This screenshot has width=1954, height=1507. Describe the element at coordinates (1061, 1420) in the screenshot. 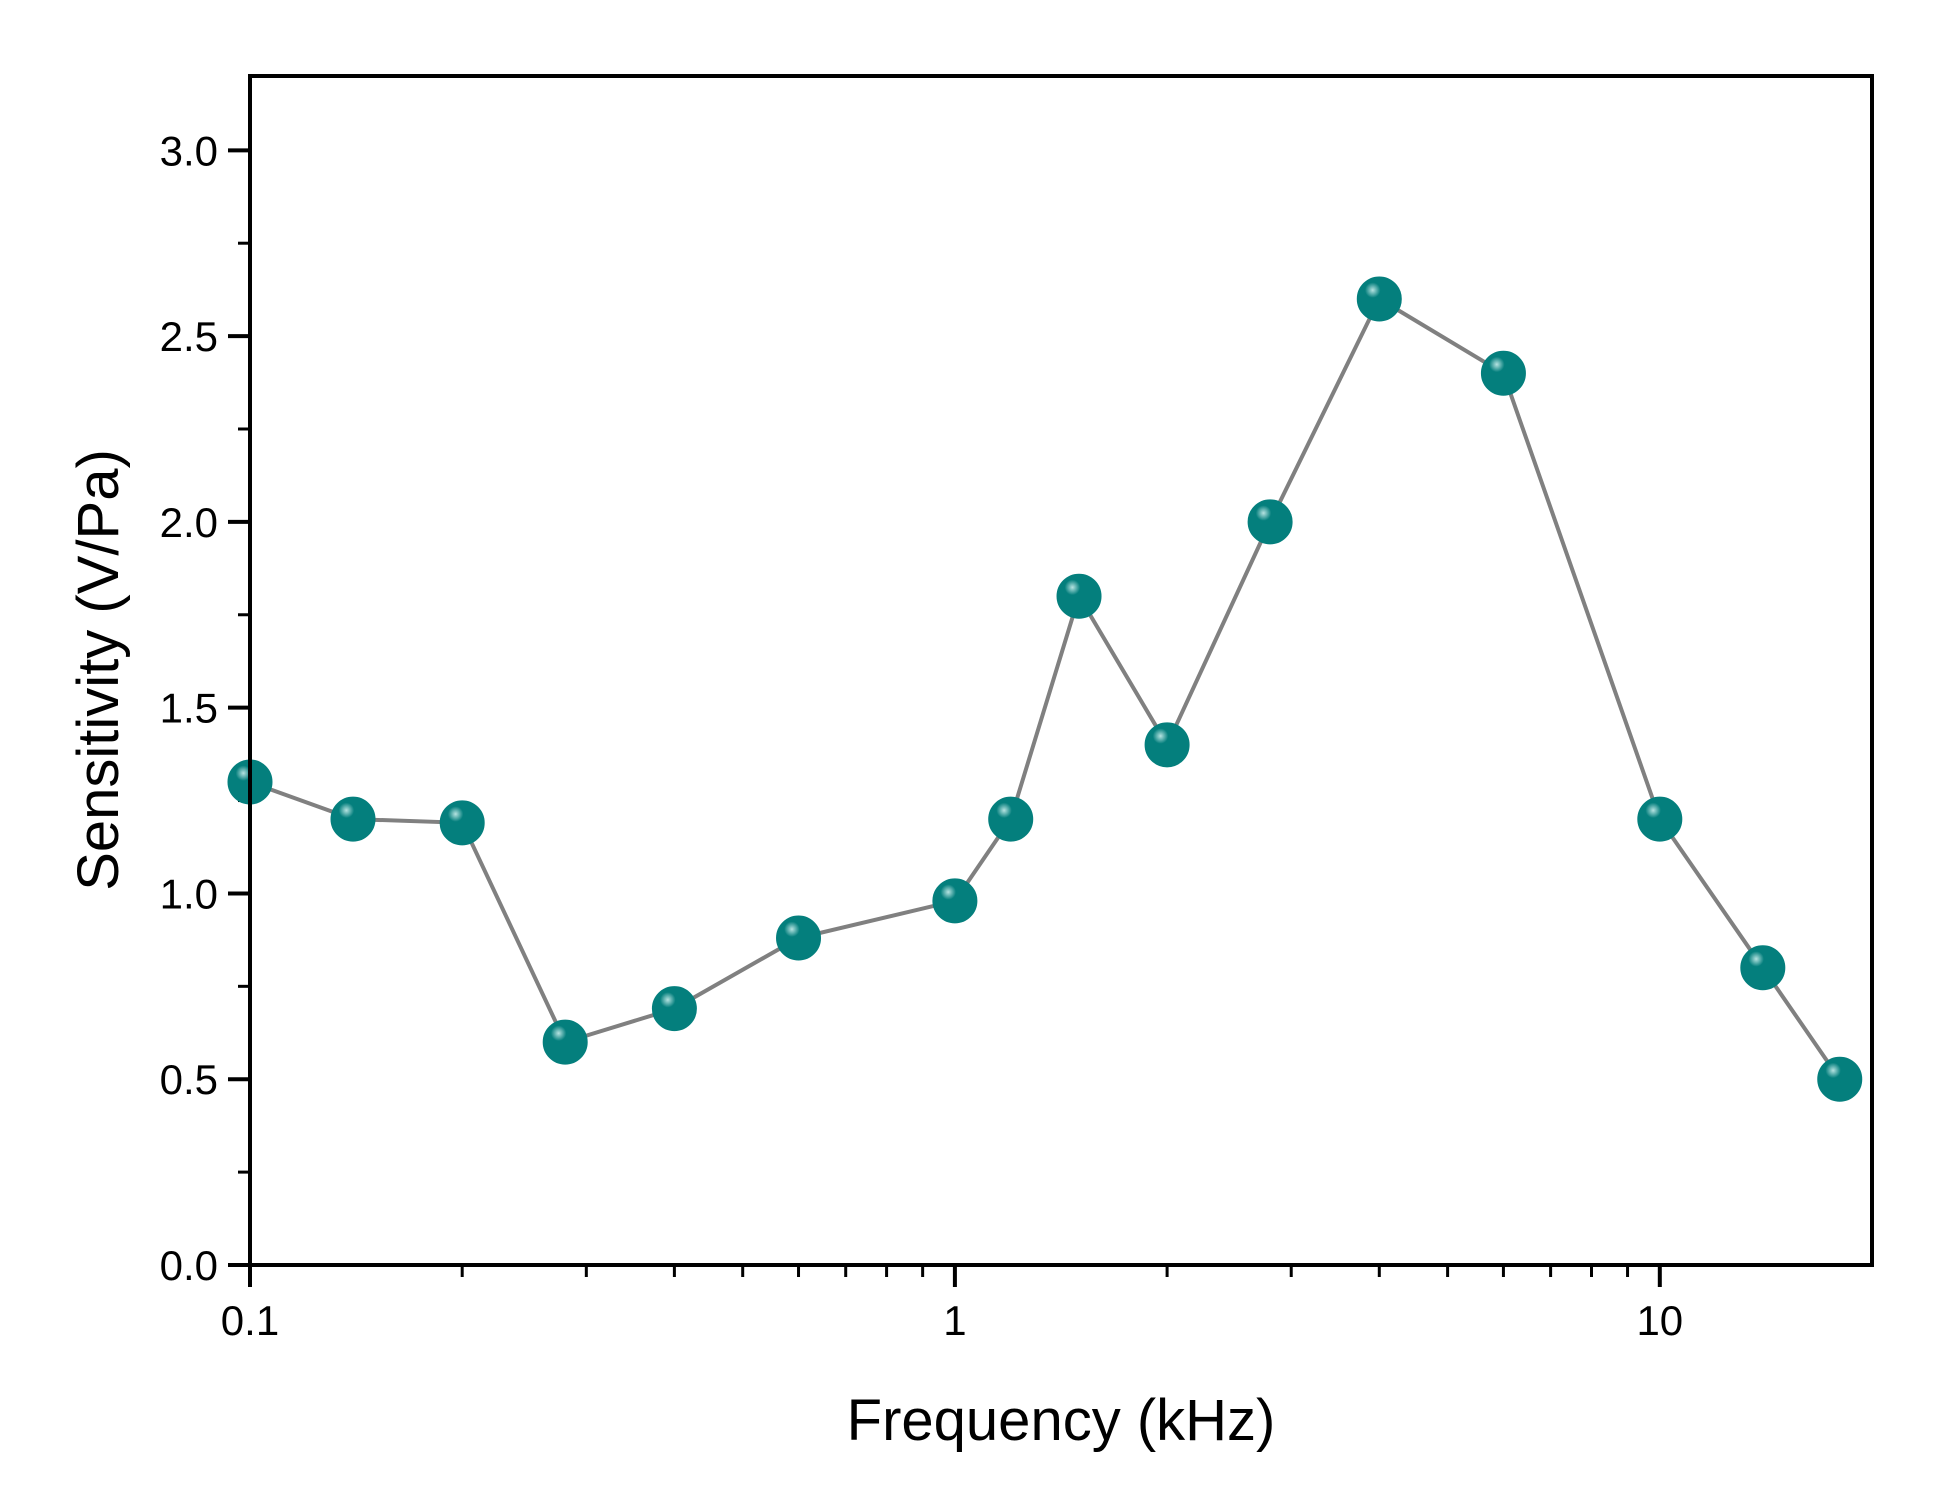

I see `x-axis-label: Frequency (kHz)` at that location.